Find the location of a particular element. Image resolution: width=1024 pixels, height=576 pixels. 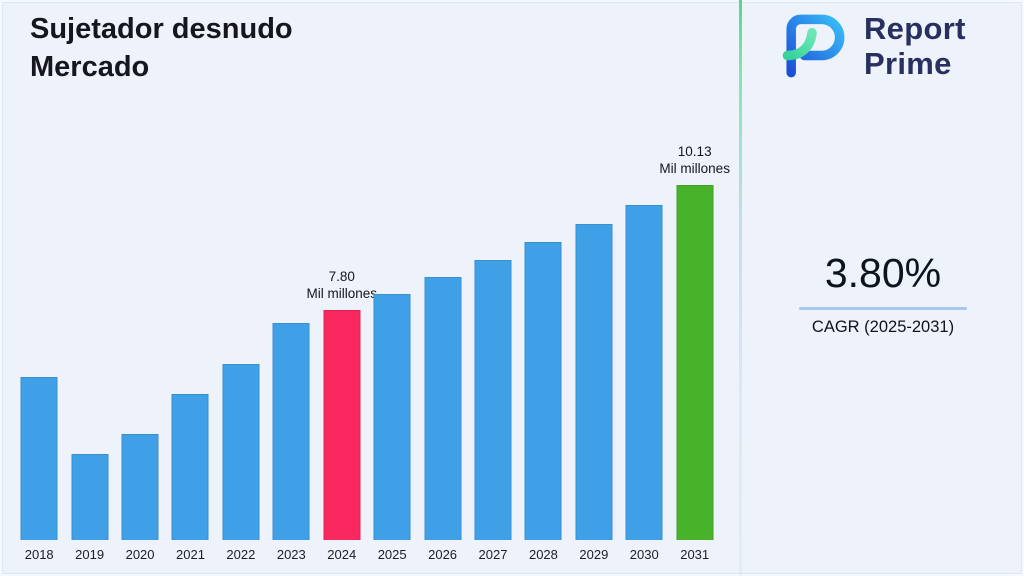

cagr-label: CAGR (2025-2031) is located at coordinates (883, 327).